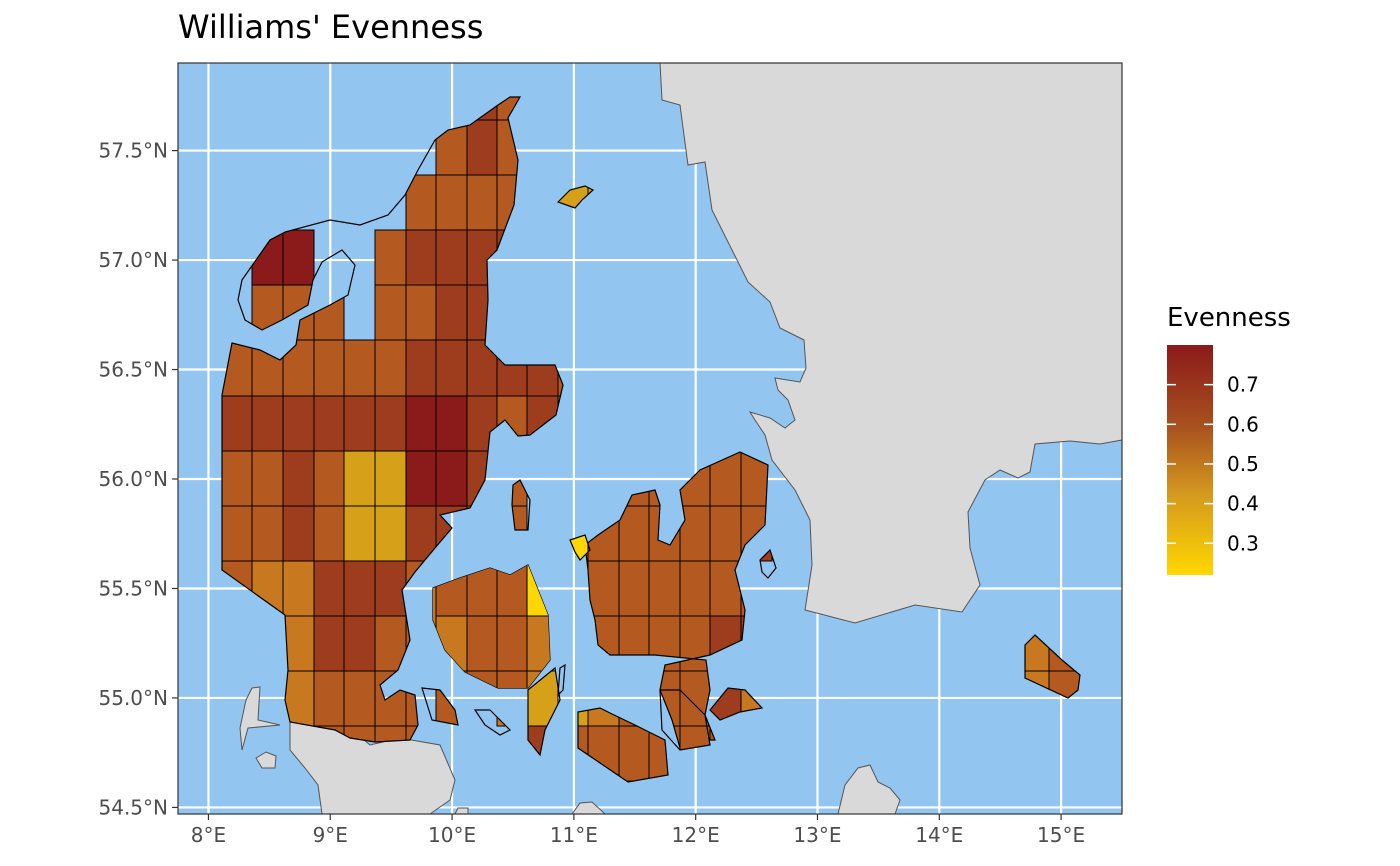 This screenshot has width=1400, height=866. What do you see at coordinates (266, 760) in the screenshot?
I see `fohr-island` at bounding box center [266, 760].